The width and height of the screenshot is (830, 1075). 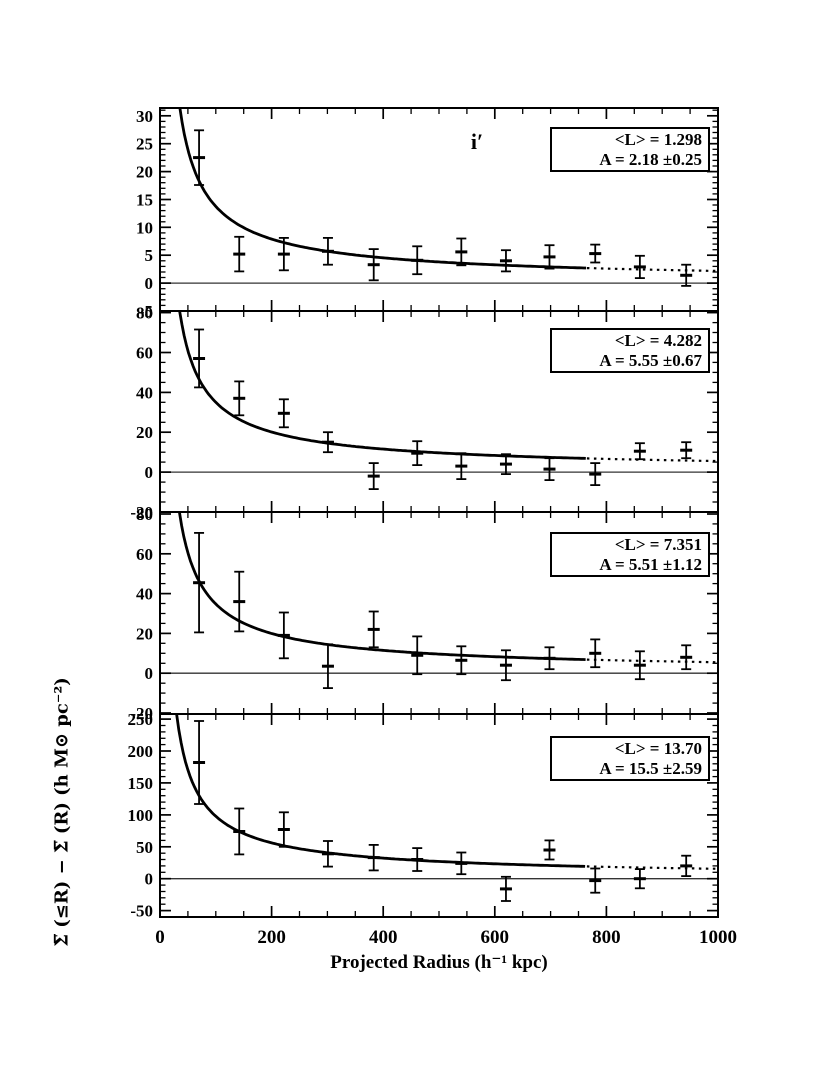 I want to click on legend-mean-luminosity: <L> = 1.298, so click(x=658, y=139).